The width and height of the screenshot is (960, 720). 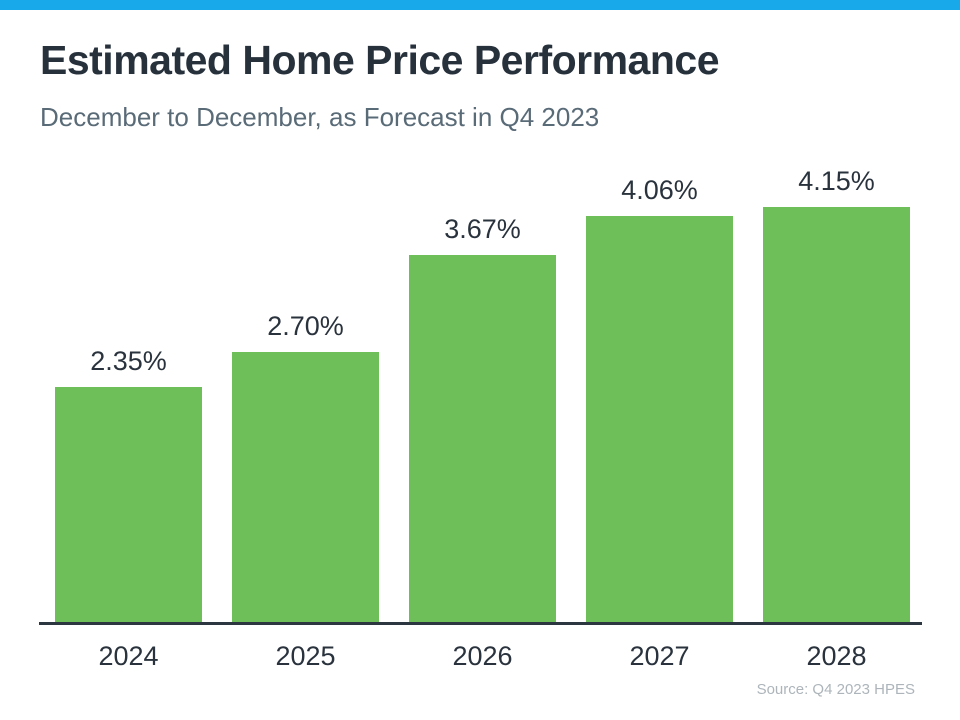 What do you see at coordinates (659, 190) in the screenshot?
I see `bar-value-label: 4.06%` at bounding box center [659, 190].